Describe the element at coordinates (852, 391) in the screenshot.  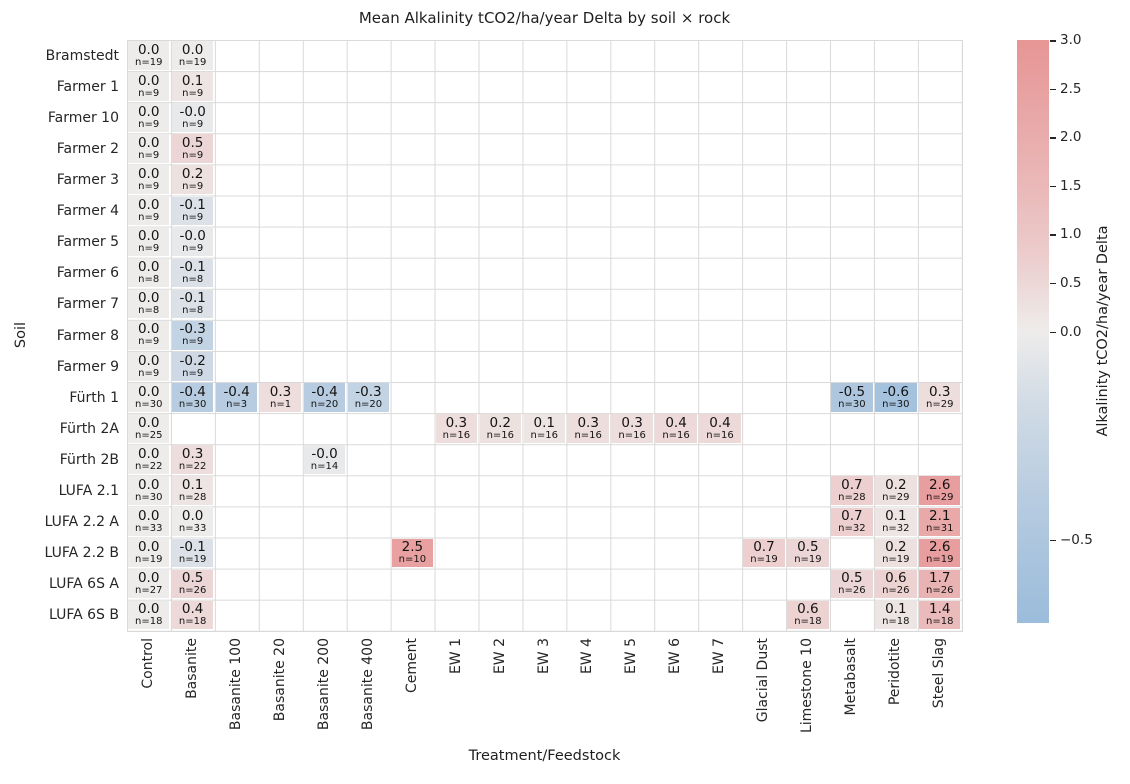
I see `cell-value: -0.5` at that location.